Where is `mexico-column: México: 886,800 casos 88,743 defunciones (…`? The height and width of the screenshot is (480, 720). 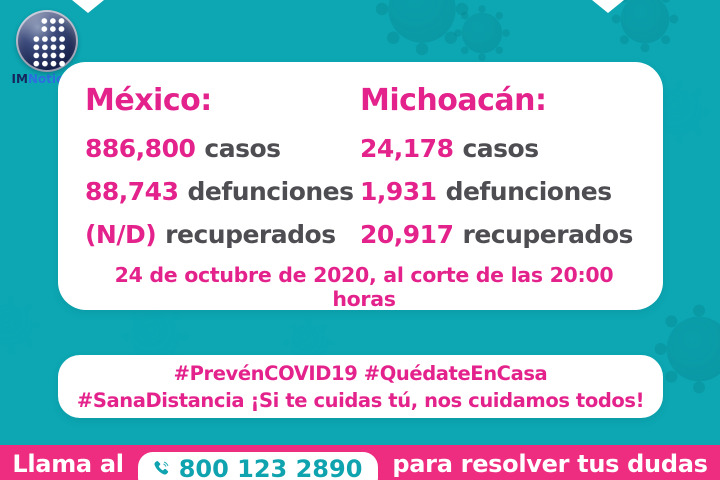 mexico-column: México: 886,800 casos 88,743 defunciones (… is located at coordinates (222, 173).